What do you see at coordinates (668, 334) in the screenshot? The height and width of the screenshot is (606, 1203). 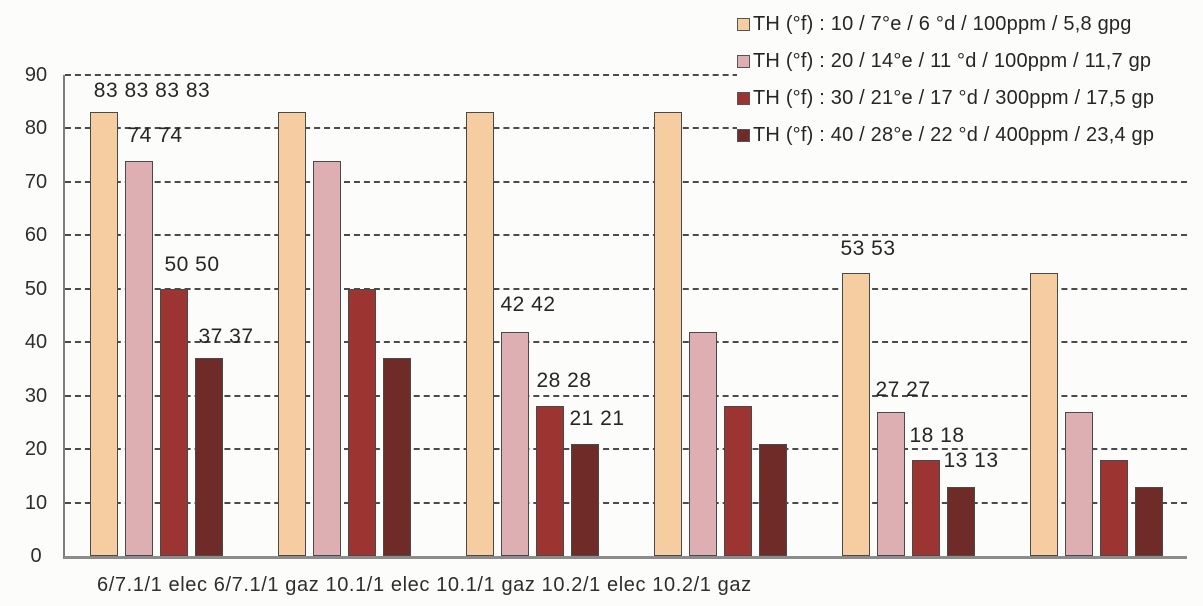 I see `bar-10-1-1-gaz-series1` at bounding box center [668, 334].